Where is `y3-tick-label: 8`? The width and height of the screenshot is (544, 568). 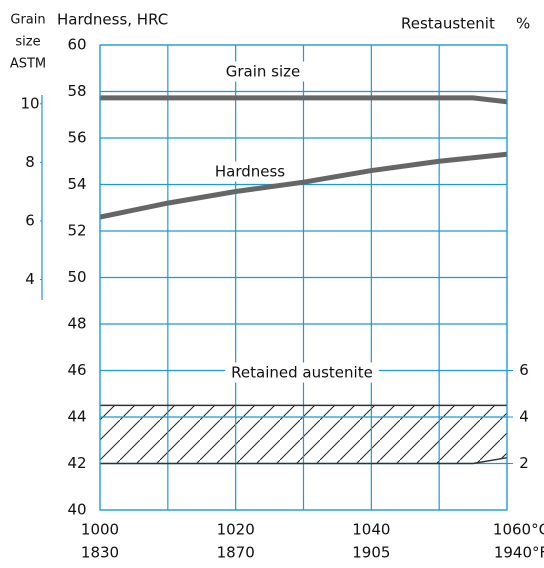
y3-tick-label: 8 is located at coordinates (30, 162).